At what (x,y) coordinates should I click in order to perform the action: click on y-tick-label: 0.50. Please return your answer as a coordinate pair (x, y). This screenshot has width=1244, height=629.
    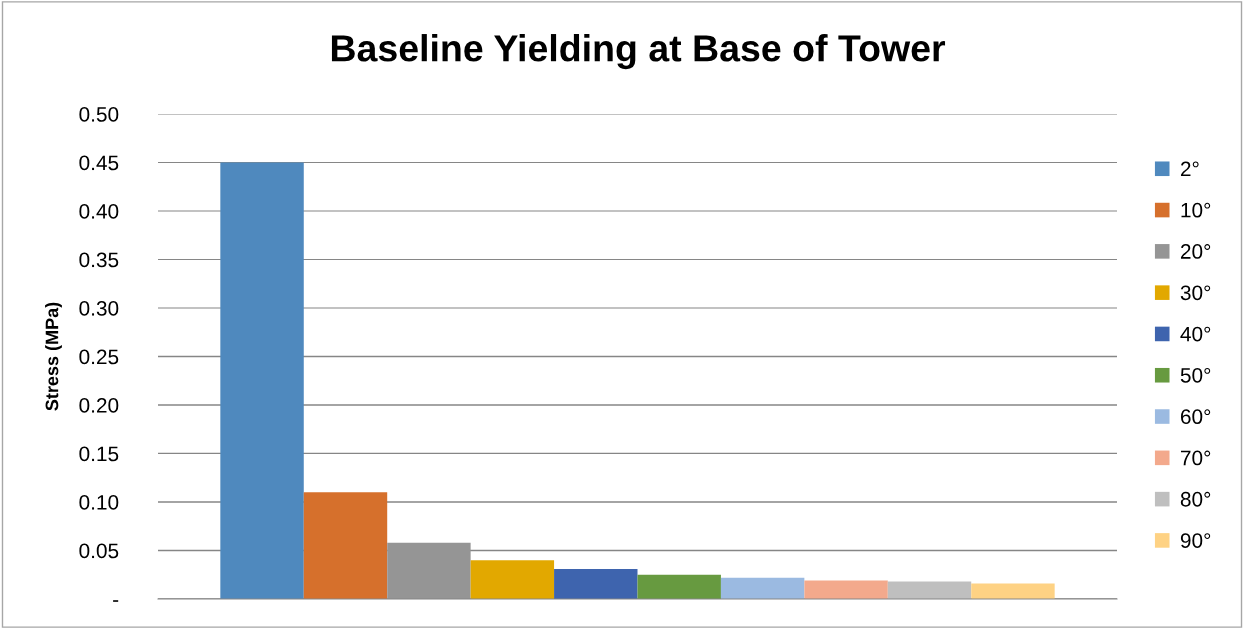
    Looking at the image, I should click on (99, 114).